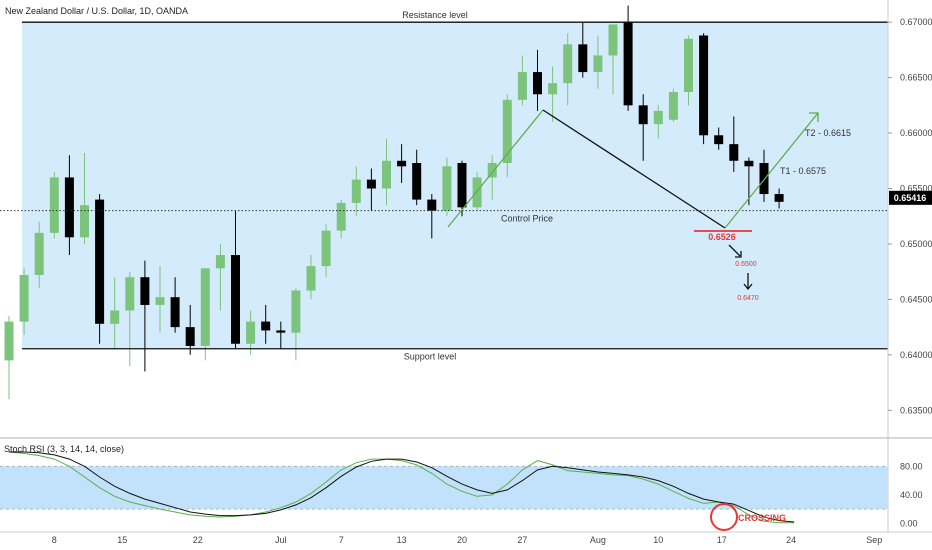  Describe the element at coordinates (527, 219) in the screenshot. I see `control-price-label: Control Price` at that location.